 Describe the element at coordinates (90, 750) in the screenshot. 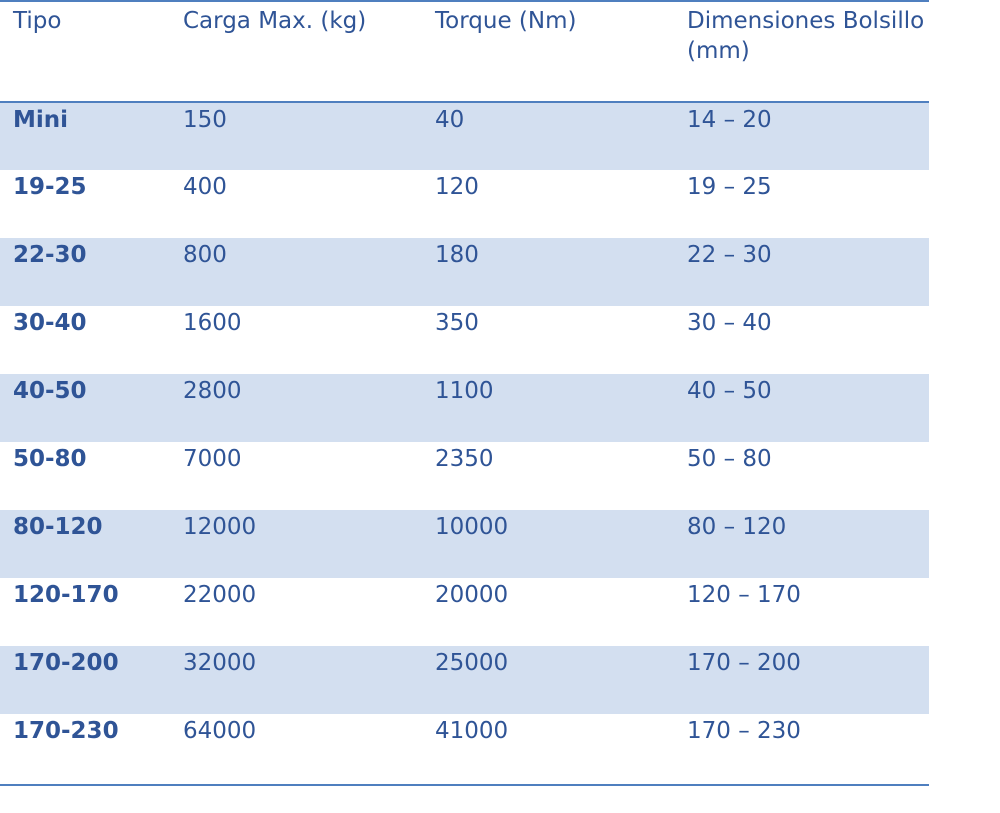

I see `cell-tipo: 170-230` at that location.